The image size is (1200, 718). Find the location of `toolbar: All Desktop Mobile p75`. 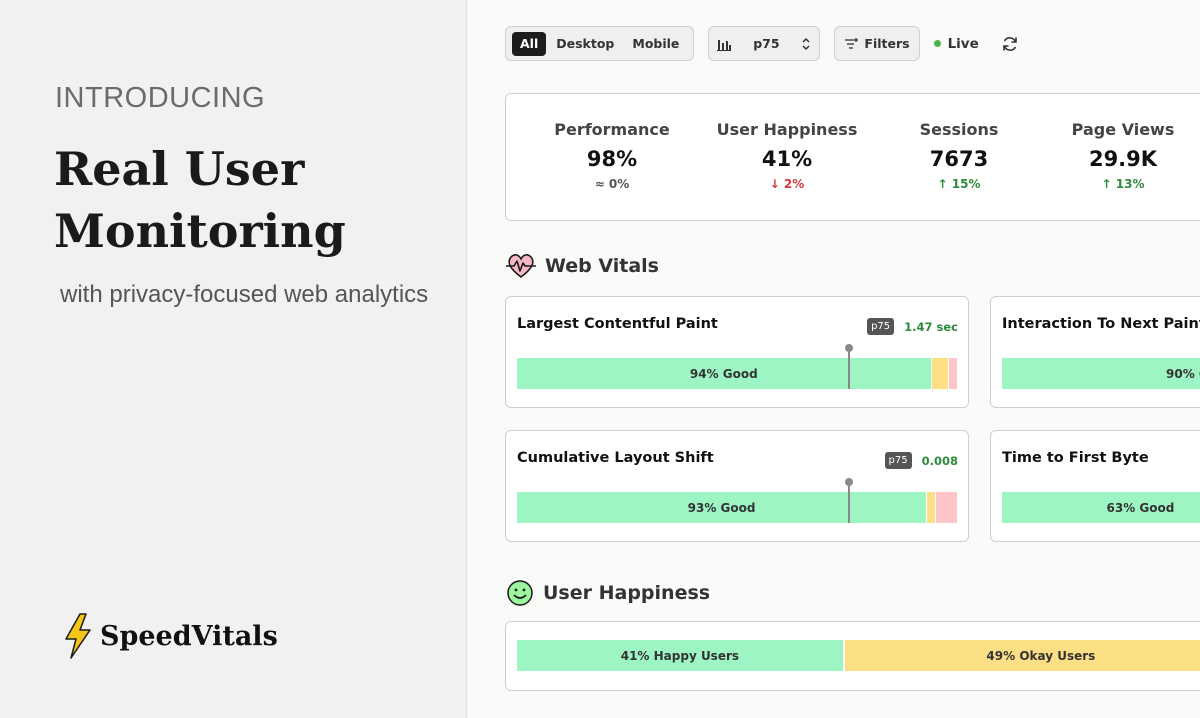

toolbar: All Desktop Mobile p75 is located at coordinates (762, 43).